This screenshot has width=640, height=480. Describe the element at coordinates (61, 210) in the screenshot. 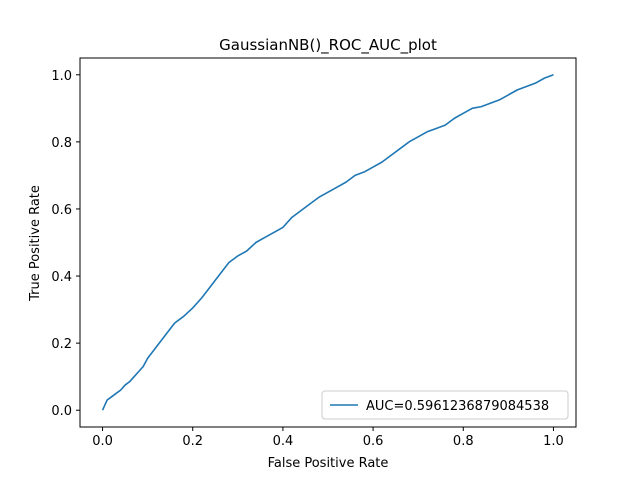

I see `y-tick-label: 0.6` at that location.